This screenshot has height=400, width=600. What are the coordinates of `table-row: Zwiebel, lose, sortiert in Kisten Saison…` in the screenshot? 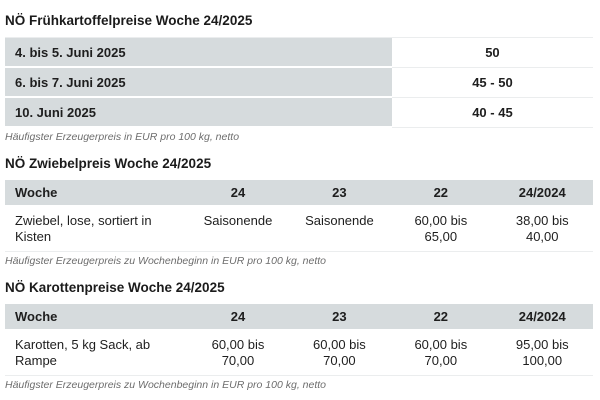 It's located at (299, 230).